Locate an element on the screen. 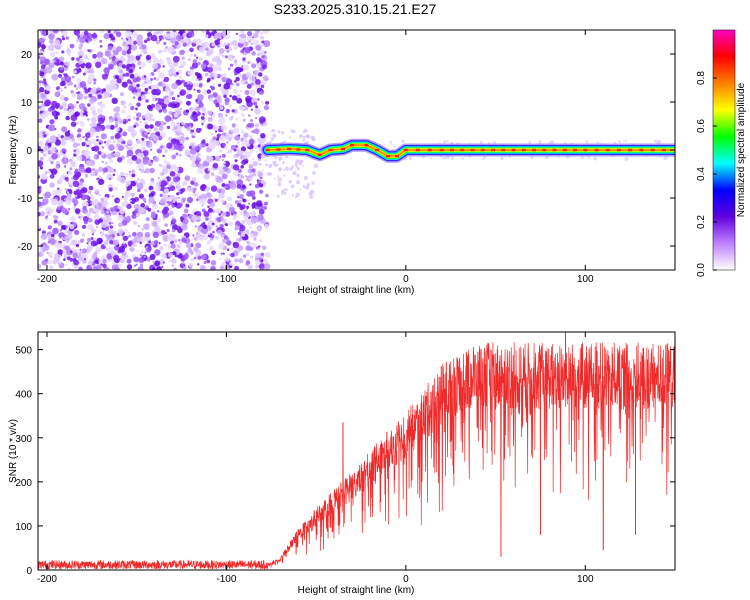 Image resolution: width=750 pixels, height=600 pixels. spectrogram-xtick-label: -100 is located at coordinates (226, 279).